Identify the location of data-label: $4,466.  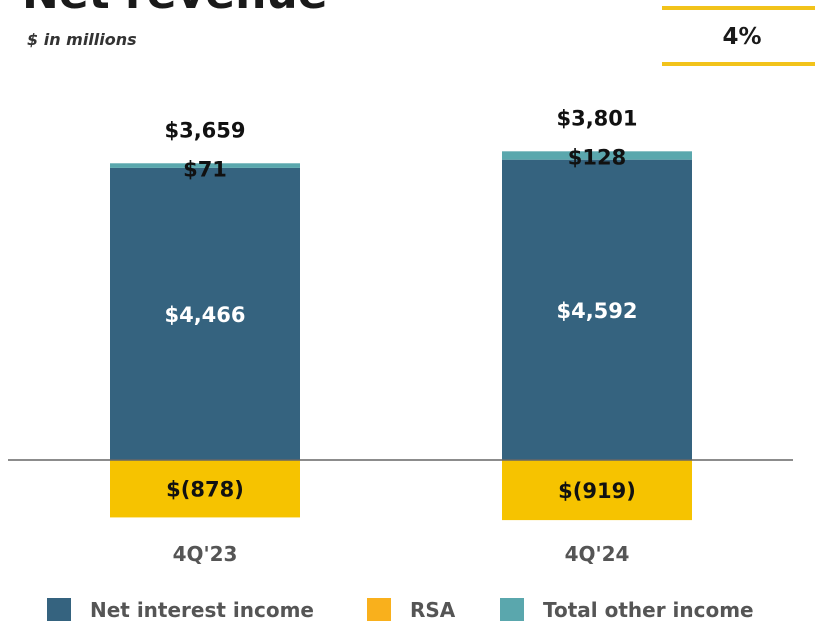
(204, 315).